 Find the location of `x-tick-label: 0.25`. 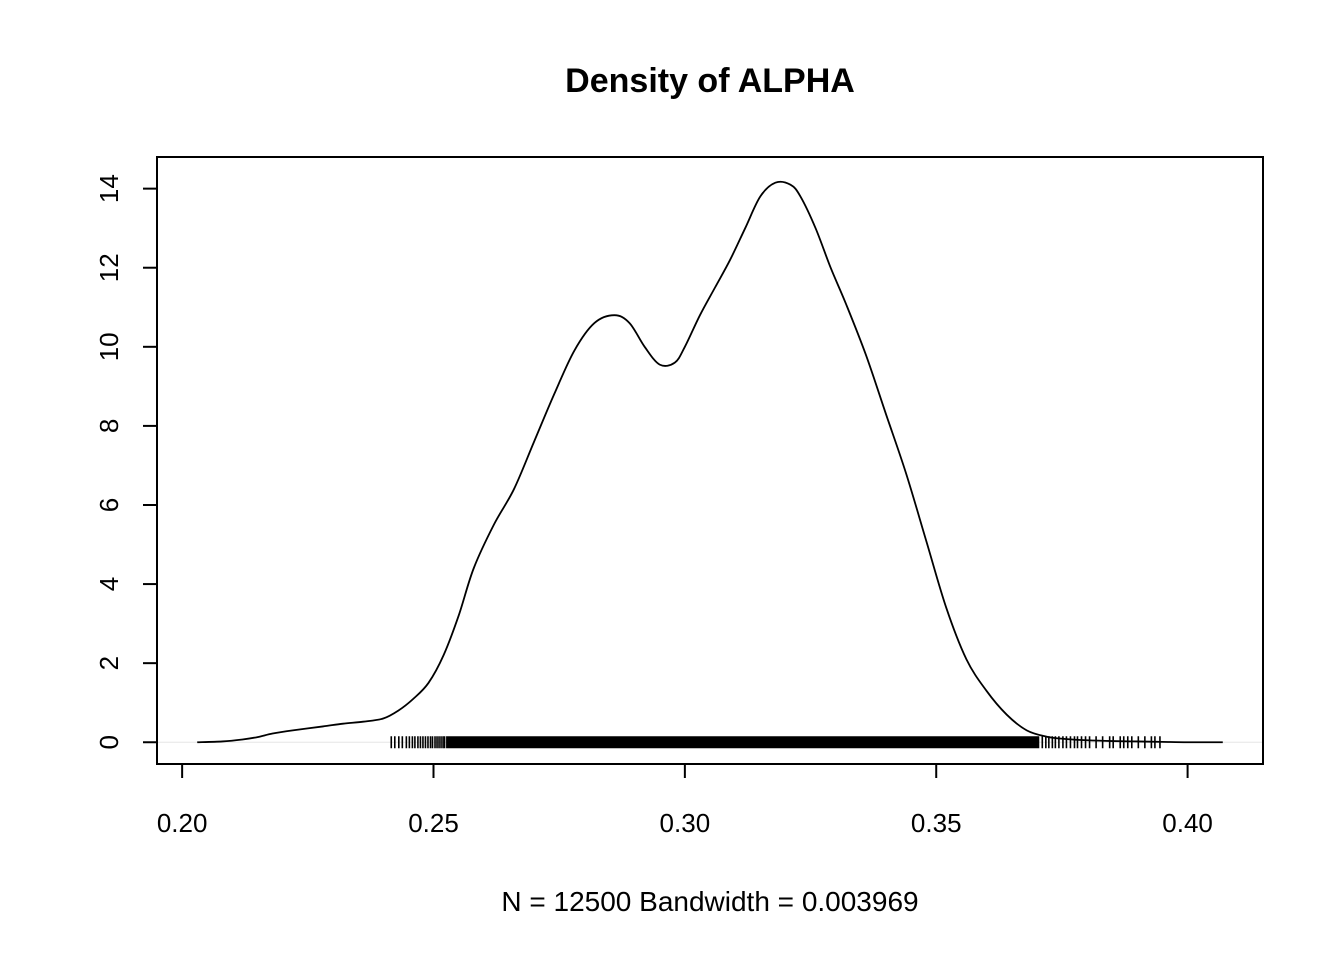

x-tick-label: 0.25 is located at coordinates (433, 823).